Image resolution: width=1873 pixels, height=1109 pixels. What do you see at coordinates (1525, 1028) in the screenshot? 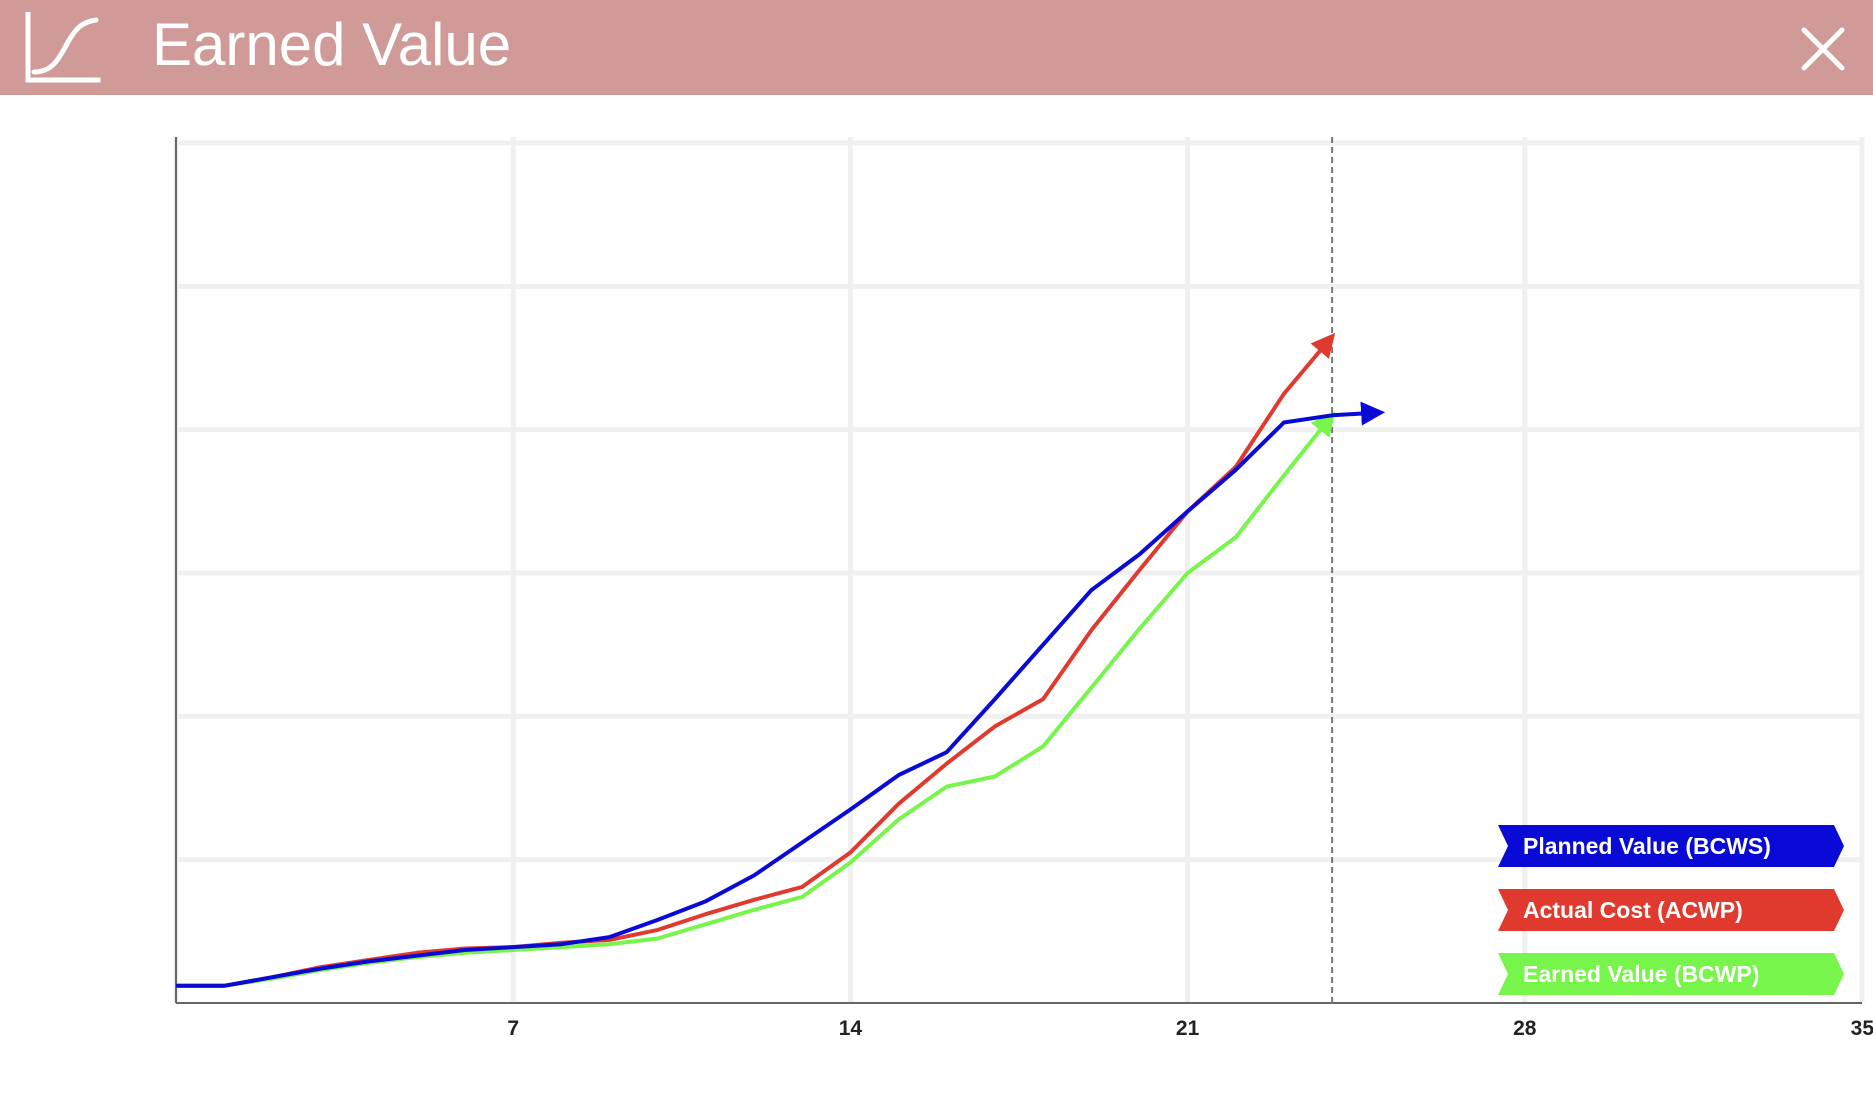
I see `x-tick-label: 28` at bounding box center [1525, 1028].